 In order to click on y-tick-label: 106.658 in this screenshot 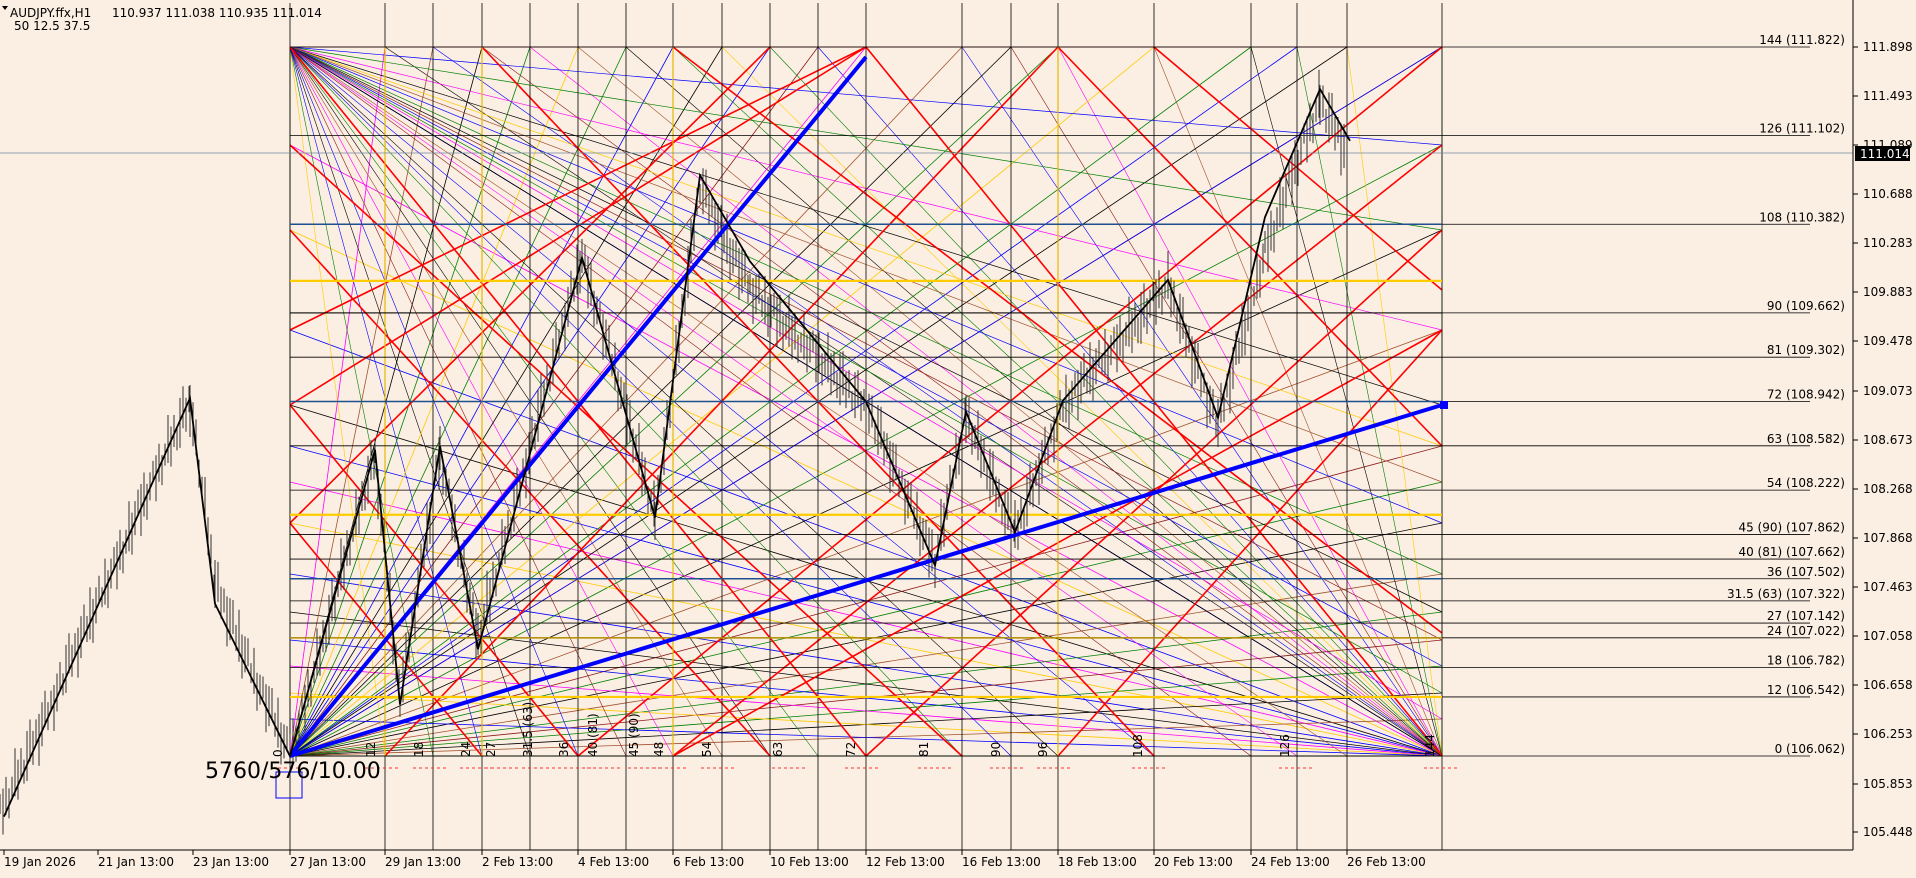, I will do `click(1888, 685)`.